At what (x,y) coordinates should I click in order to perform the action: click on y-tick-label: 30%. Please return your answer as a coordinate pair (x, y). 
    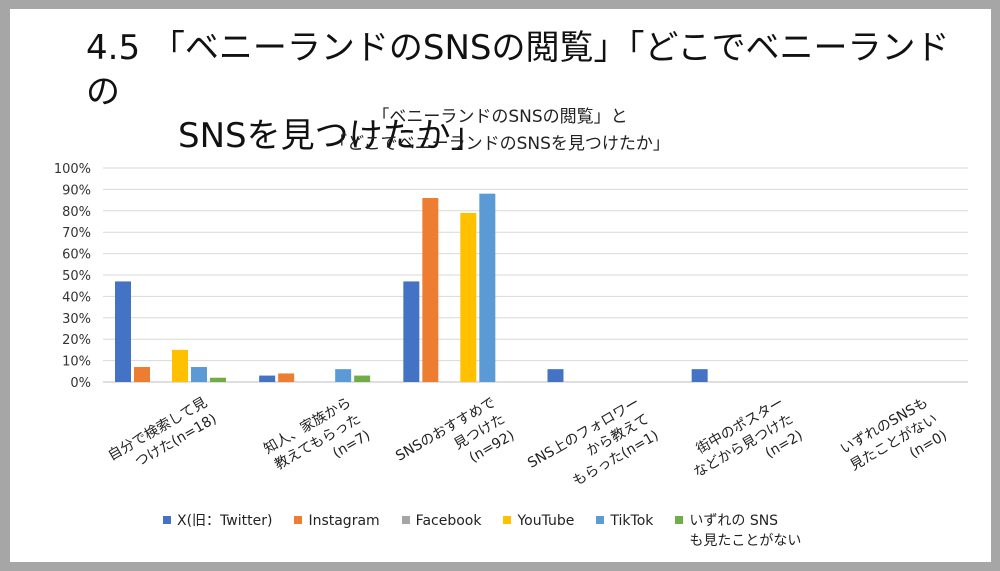
    Looking at the image, I should click on (76, 319).